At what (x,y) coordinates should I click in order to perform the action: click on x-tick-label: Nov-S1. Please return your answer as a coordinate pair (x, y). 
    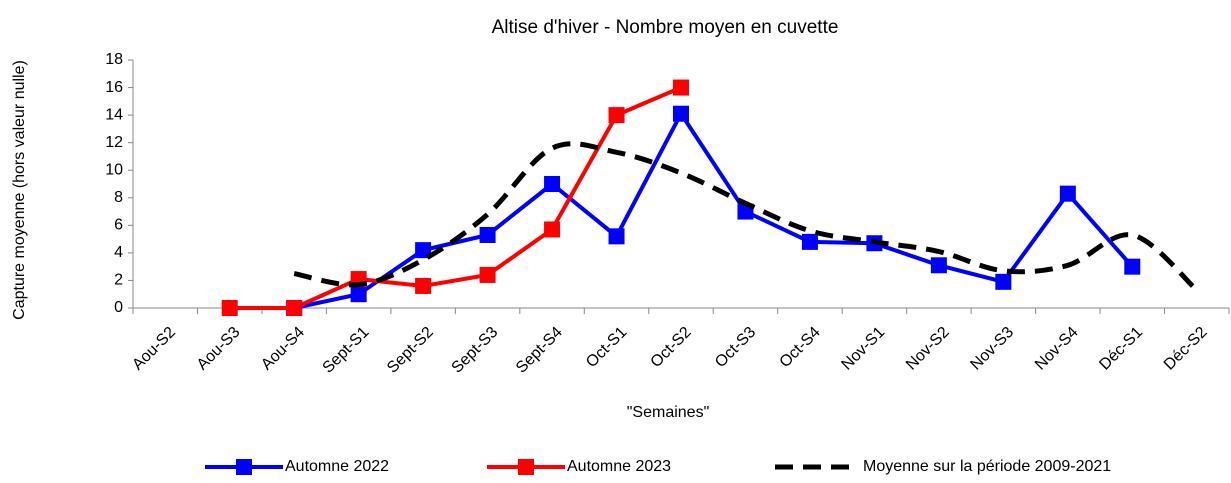
    Looking at the image, I should click on (863, 349).